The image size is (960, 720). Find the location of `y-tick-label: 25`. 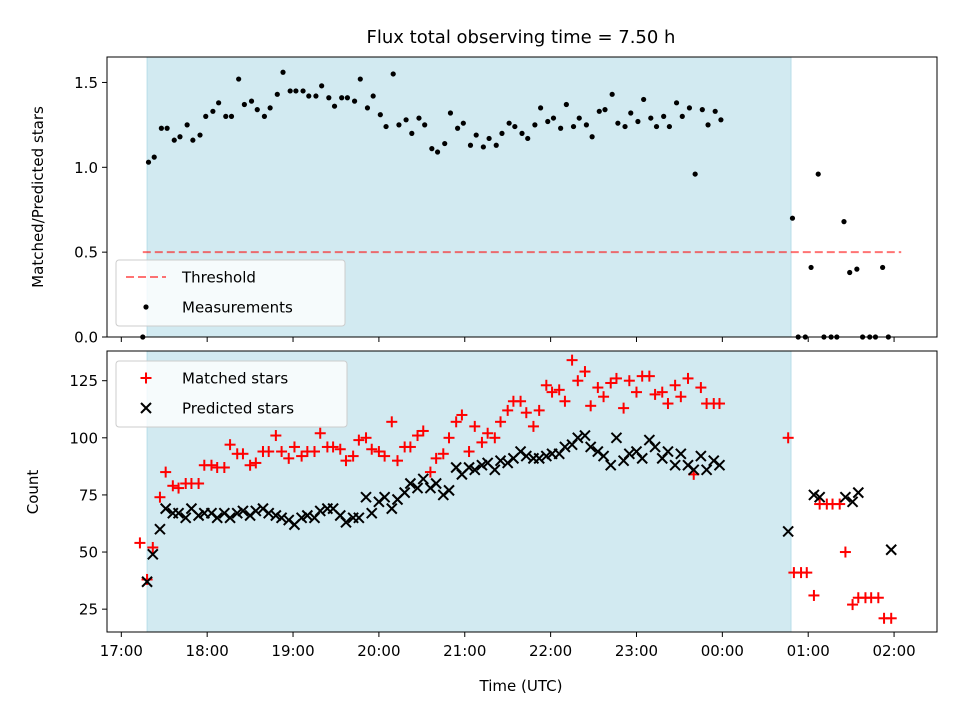

y-tick-label: 25 is located at coordinates (88, 610).